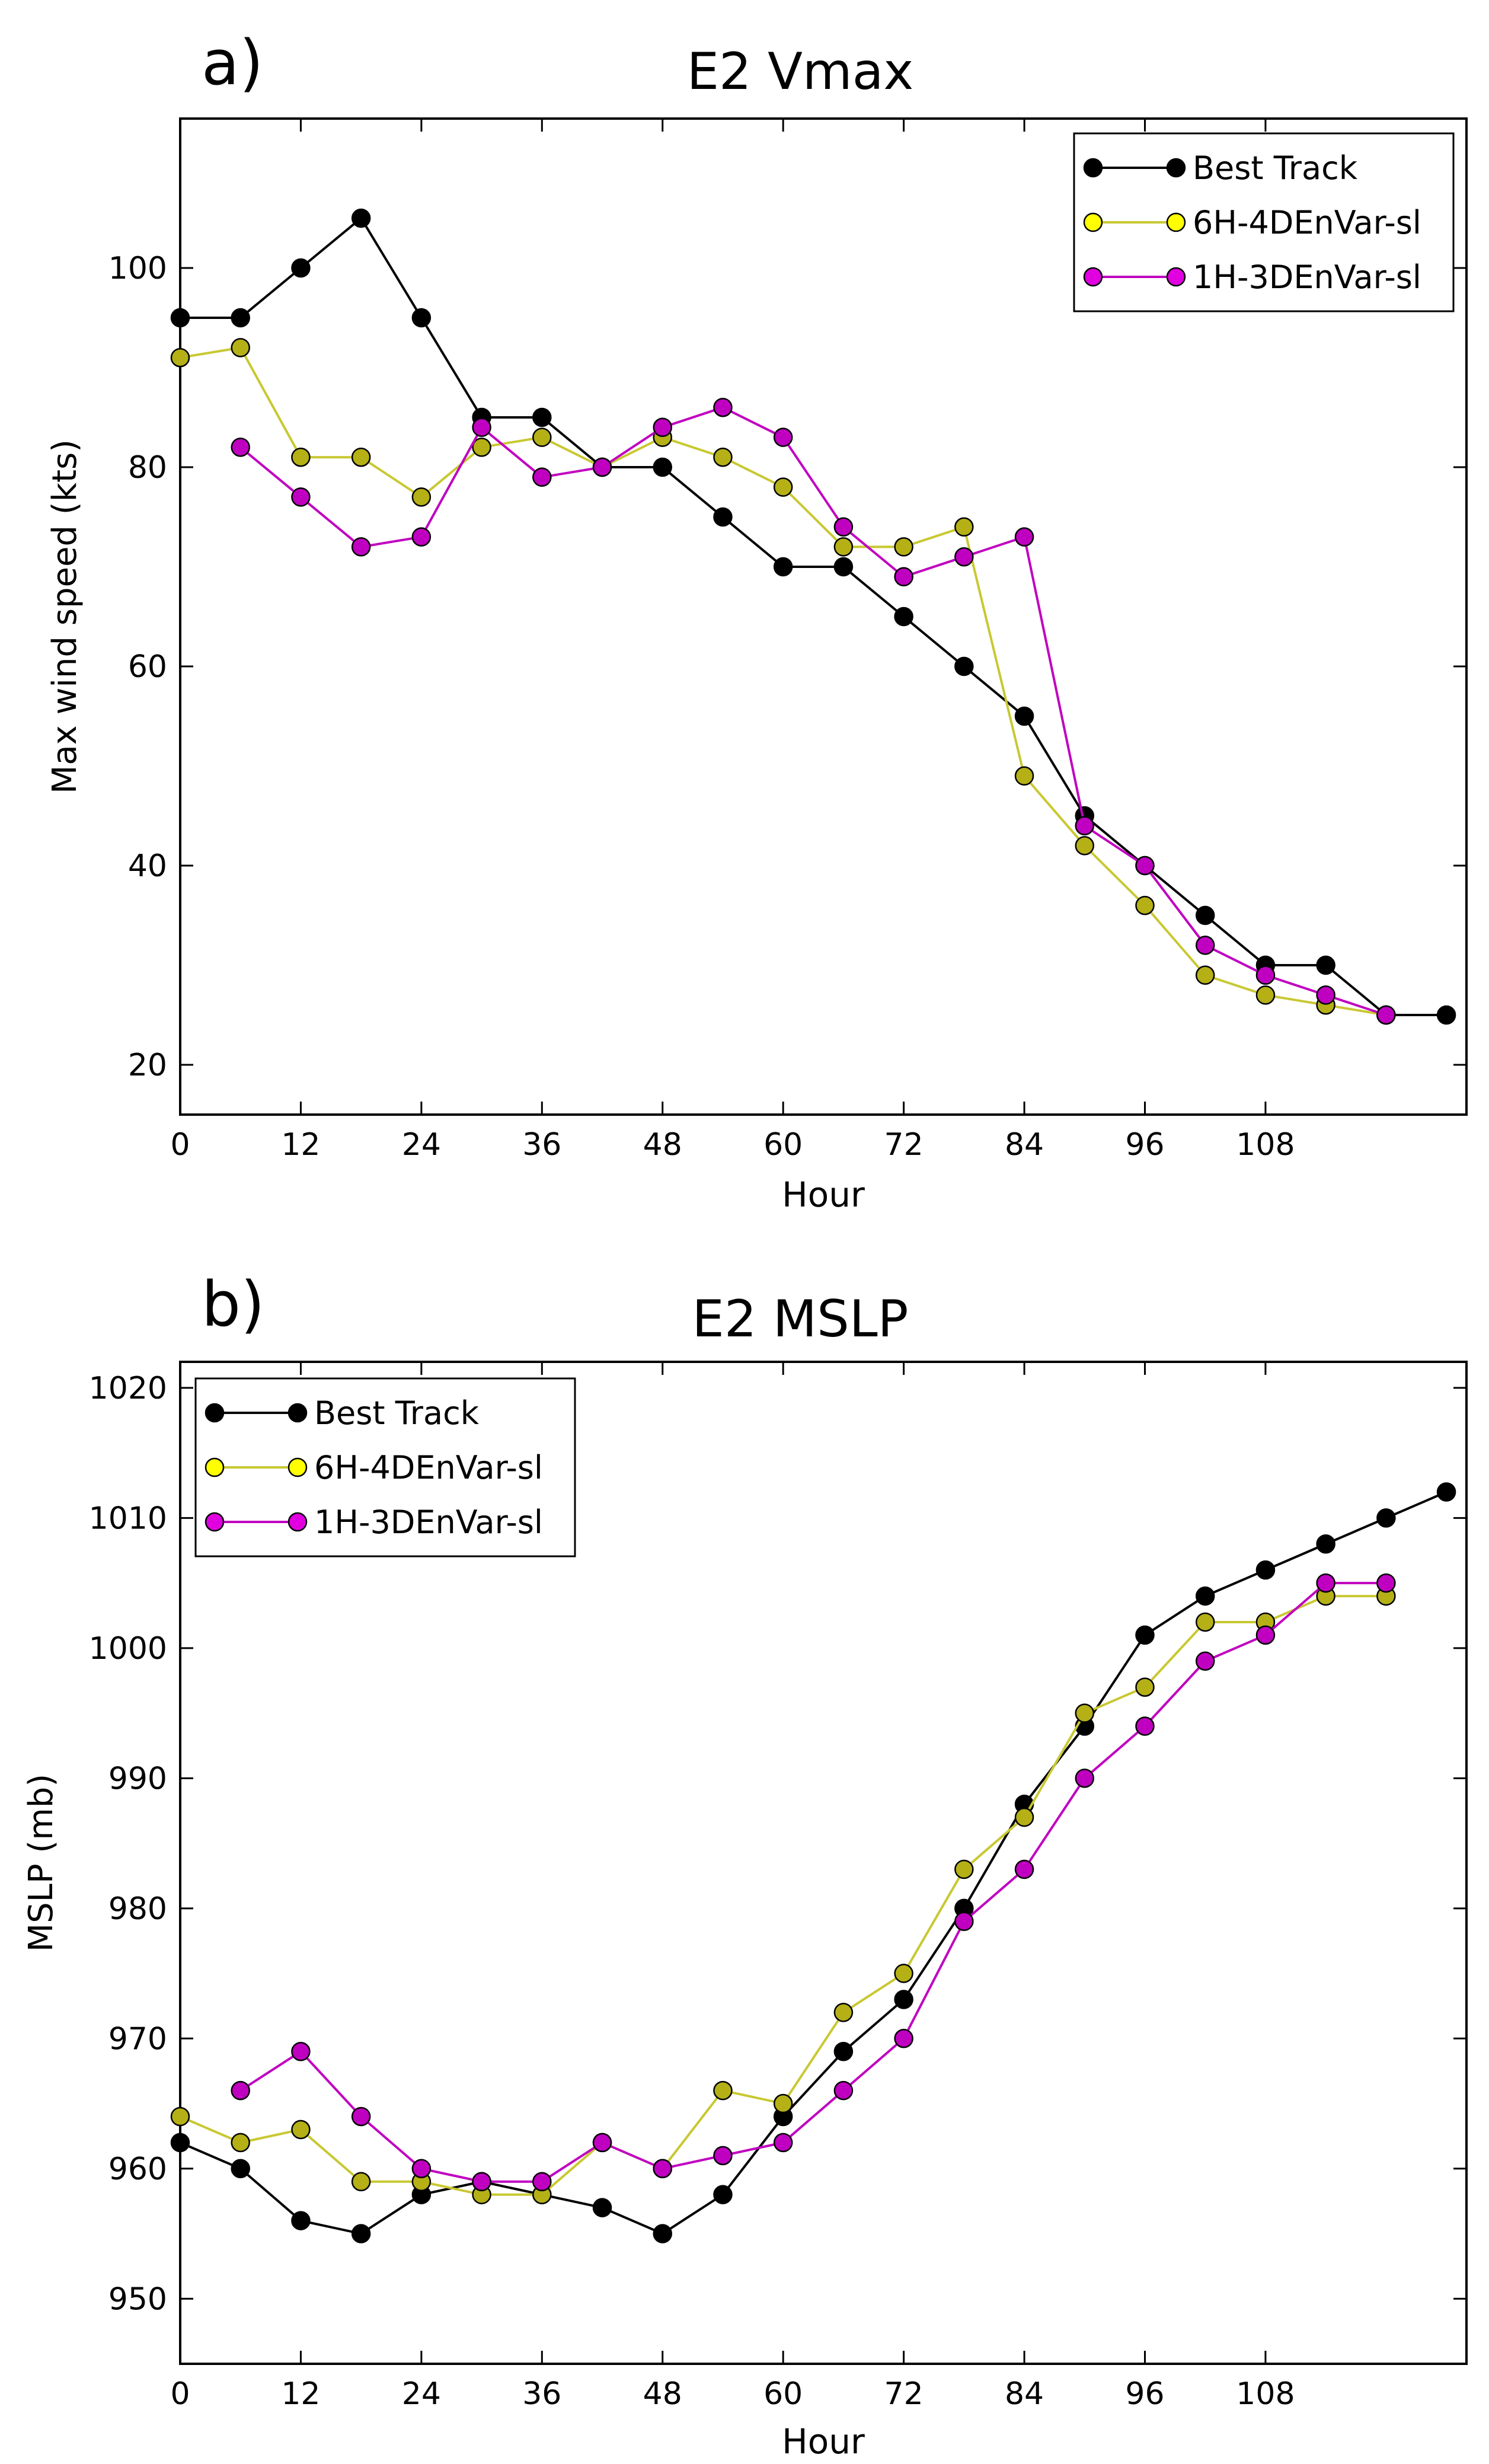 Image resolution: width=1489 pixels, height=2464 pixels. What do you see at coordinates (147, 1066) in the screenshot?
I see `y-tick-label: 20` at bounding box center [147, 1066].